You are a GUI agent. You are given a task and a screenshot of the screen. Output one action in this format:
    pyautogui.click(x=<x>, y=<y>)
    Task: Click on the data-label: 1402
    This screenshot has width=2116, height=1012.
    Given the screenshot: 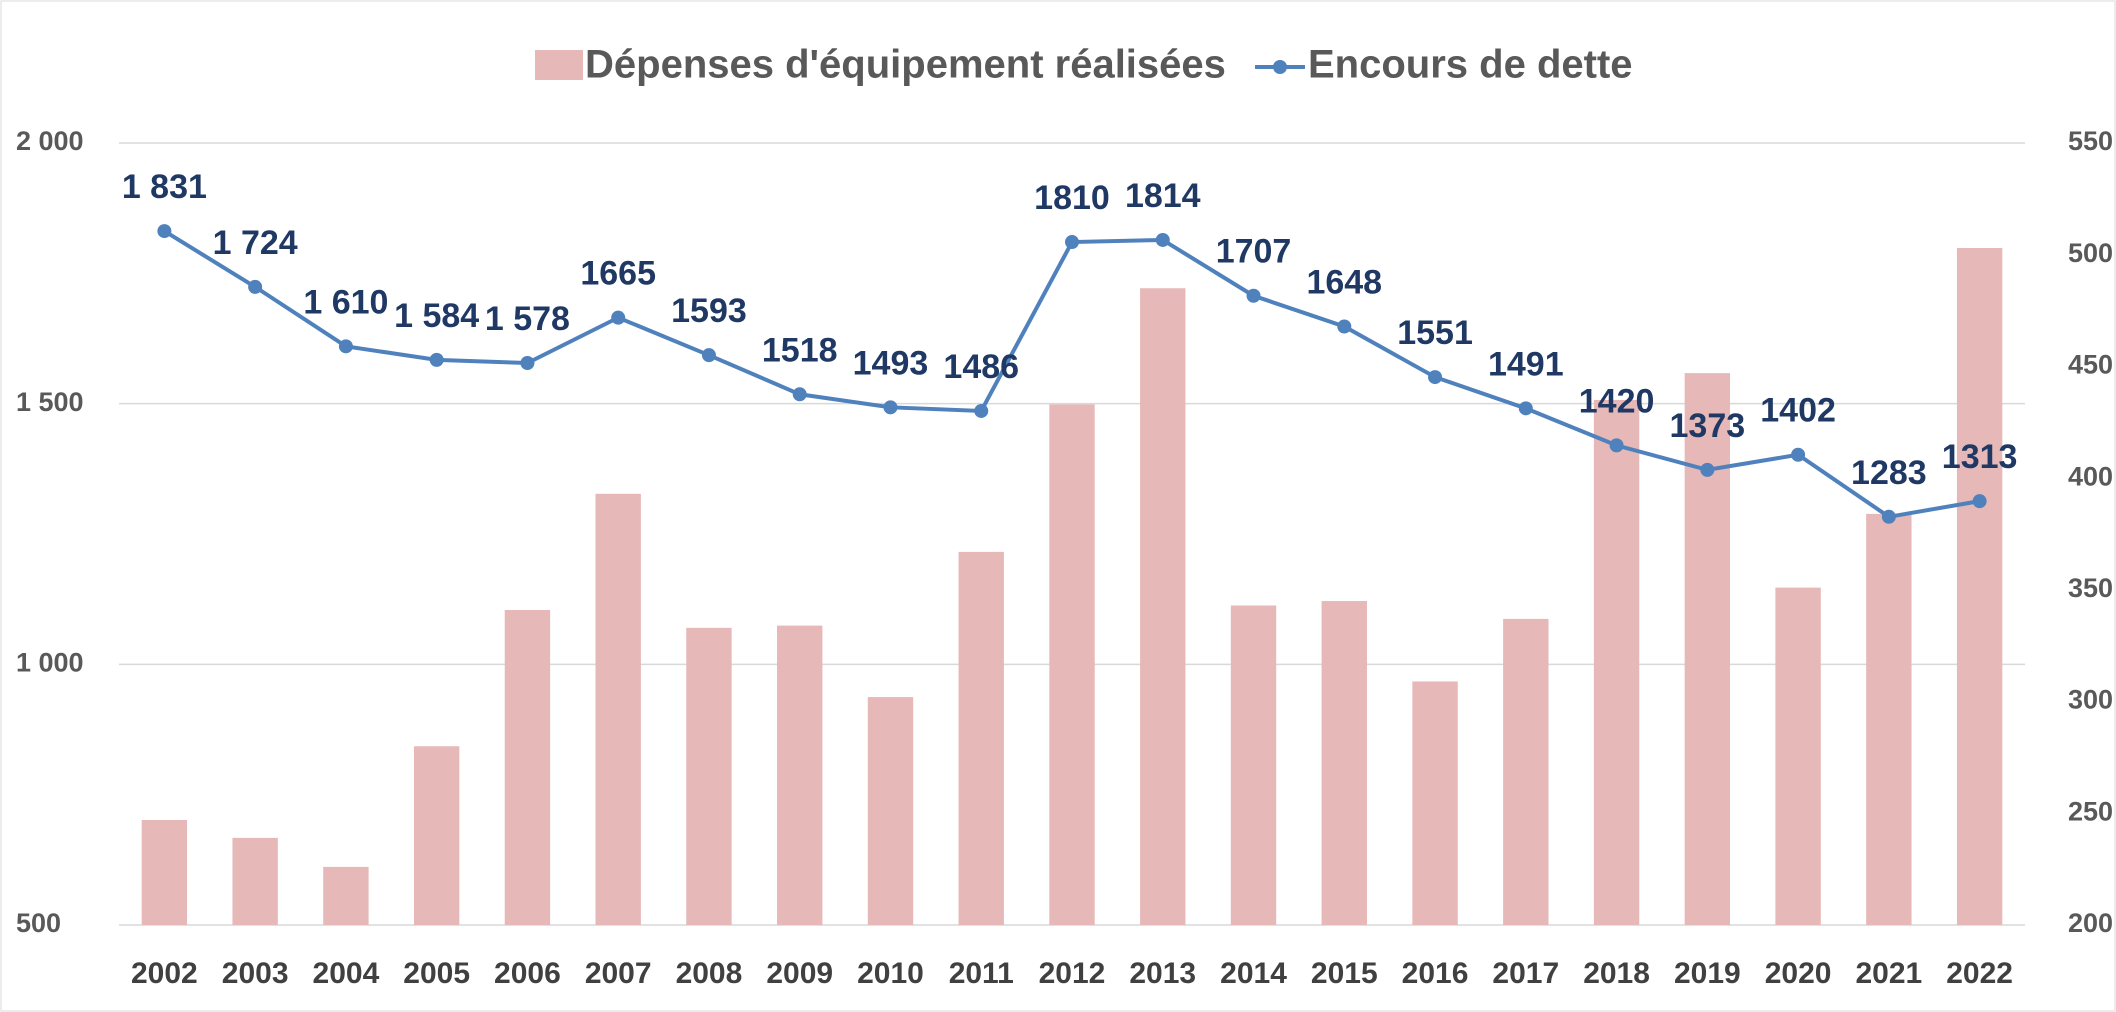 What is the action you would take?
    pyautogui.click(x=1798, y=411)
    